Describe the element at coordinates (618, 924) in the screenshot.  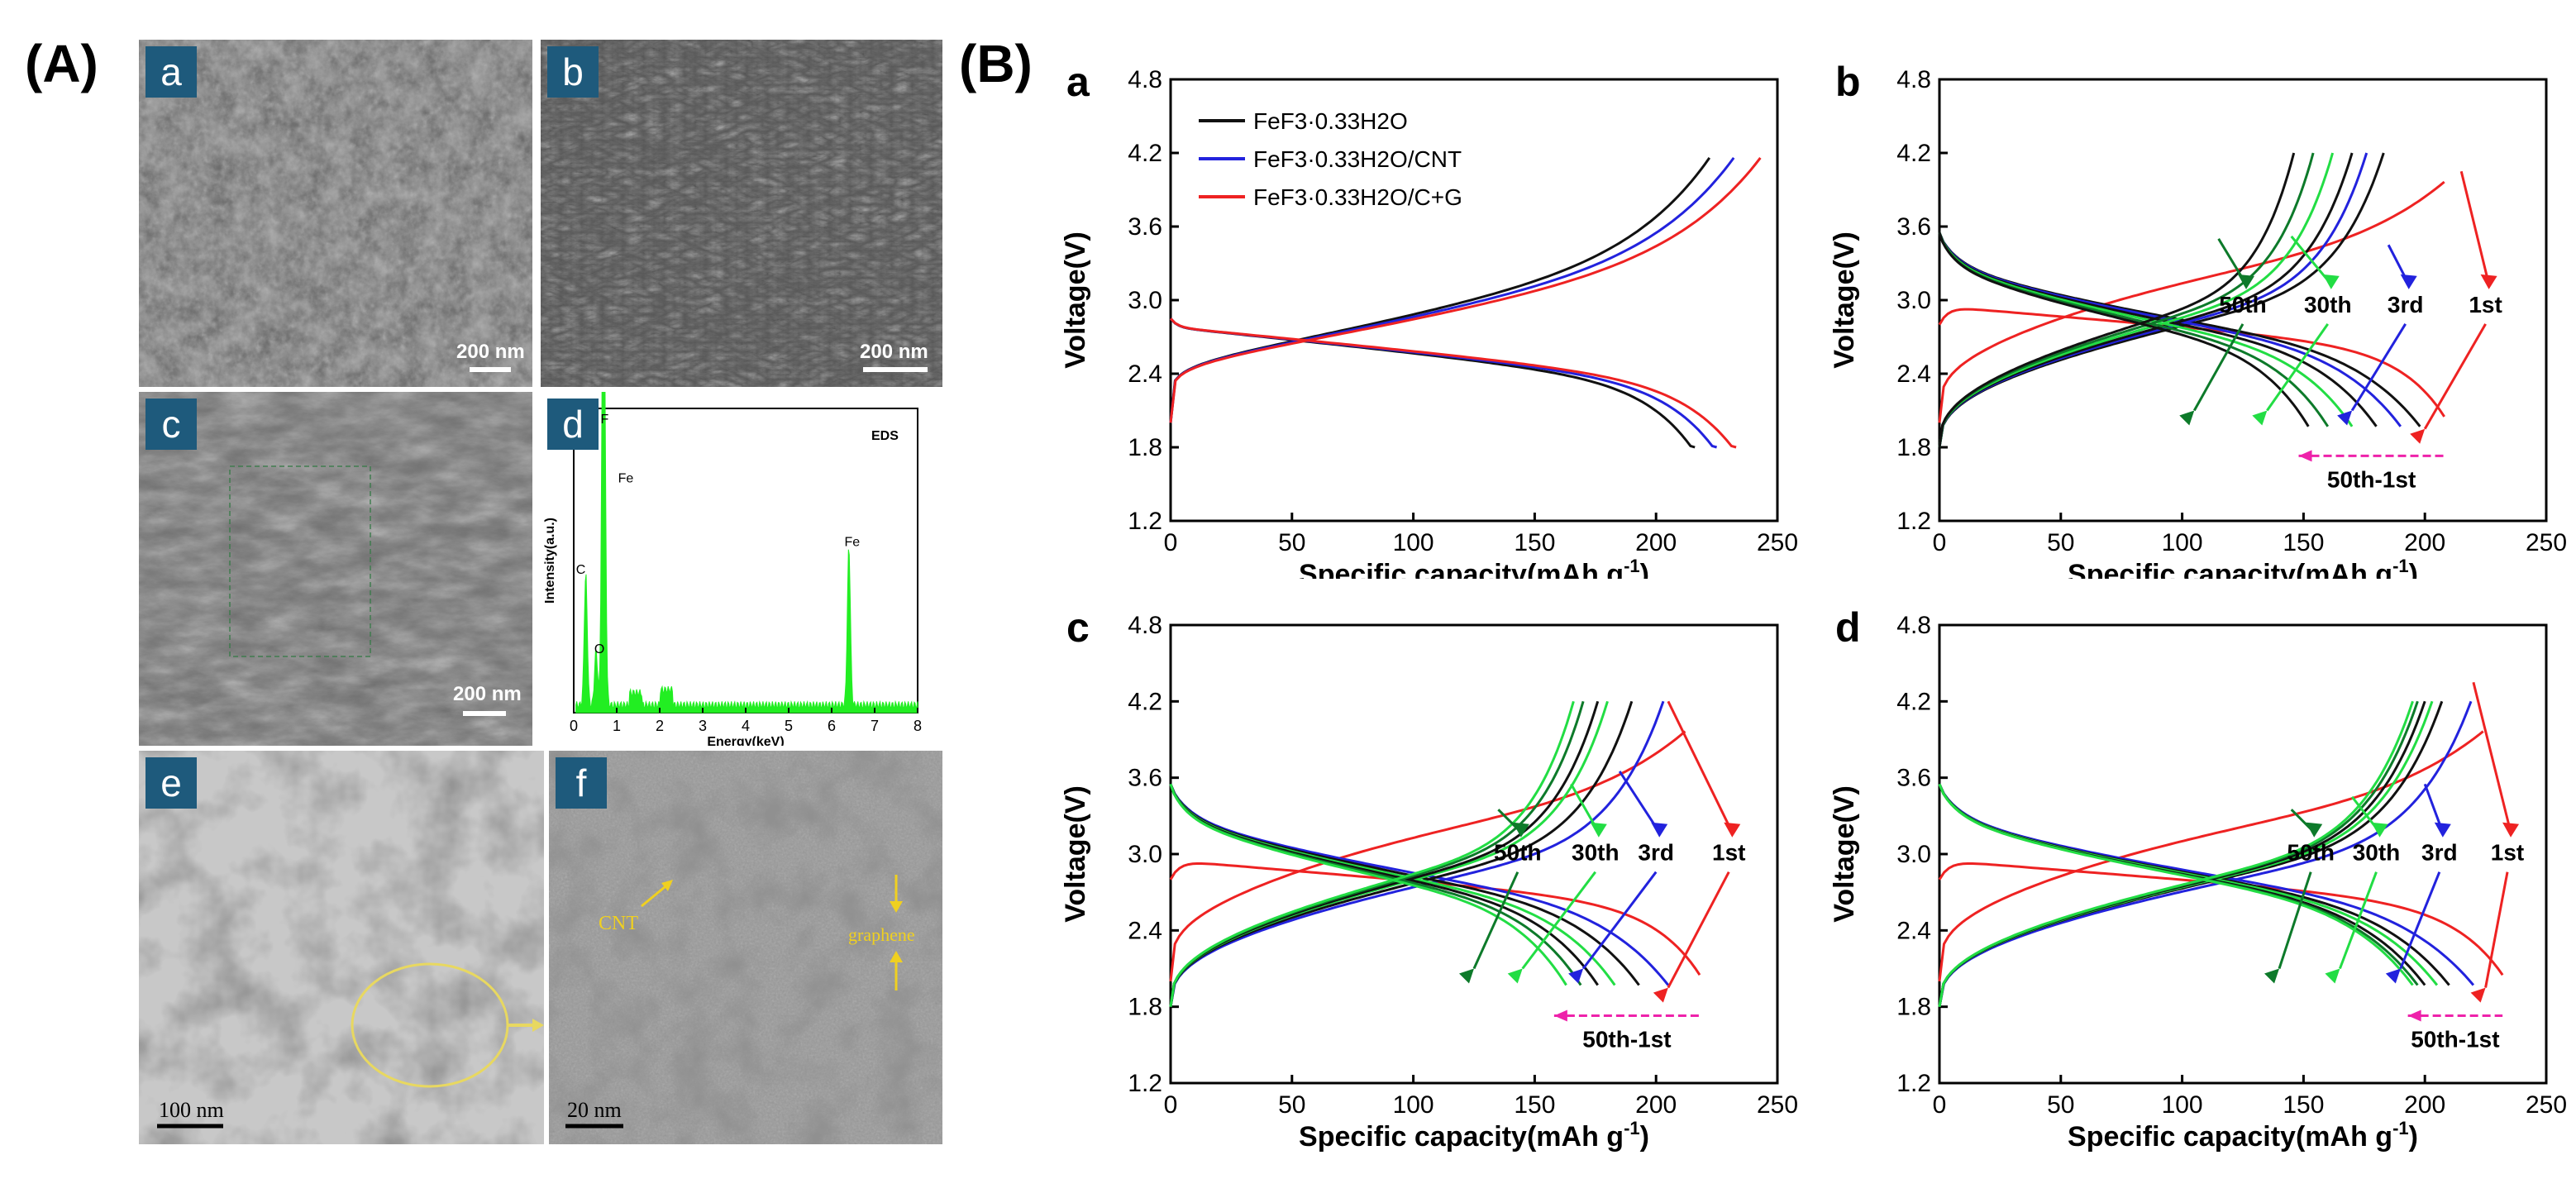
I see `annotation-cnt: CNT` at that location.